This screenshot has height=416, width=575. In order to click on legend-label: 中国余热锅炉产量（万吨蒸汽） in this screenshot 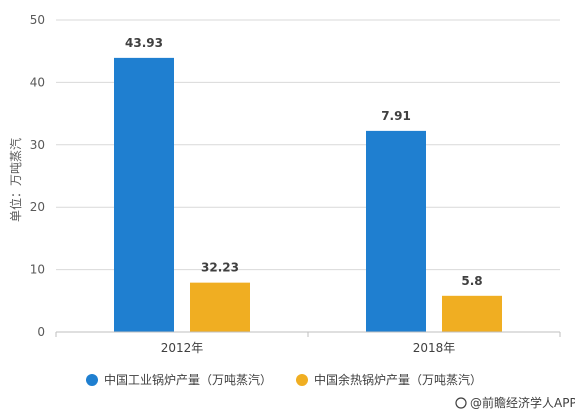, I will do `click(398, 379)`.